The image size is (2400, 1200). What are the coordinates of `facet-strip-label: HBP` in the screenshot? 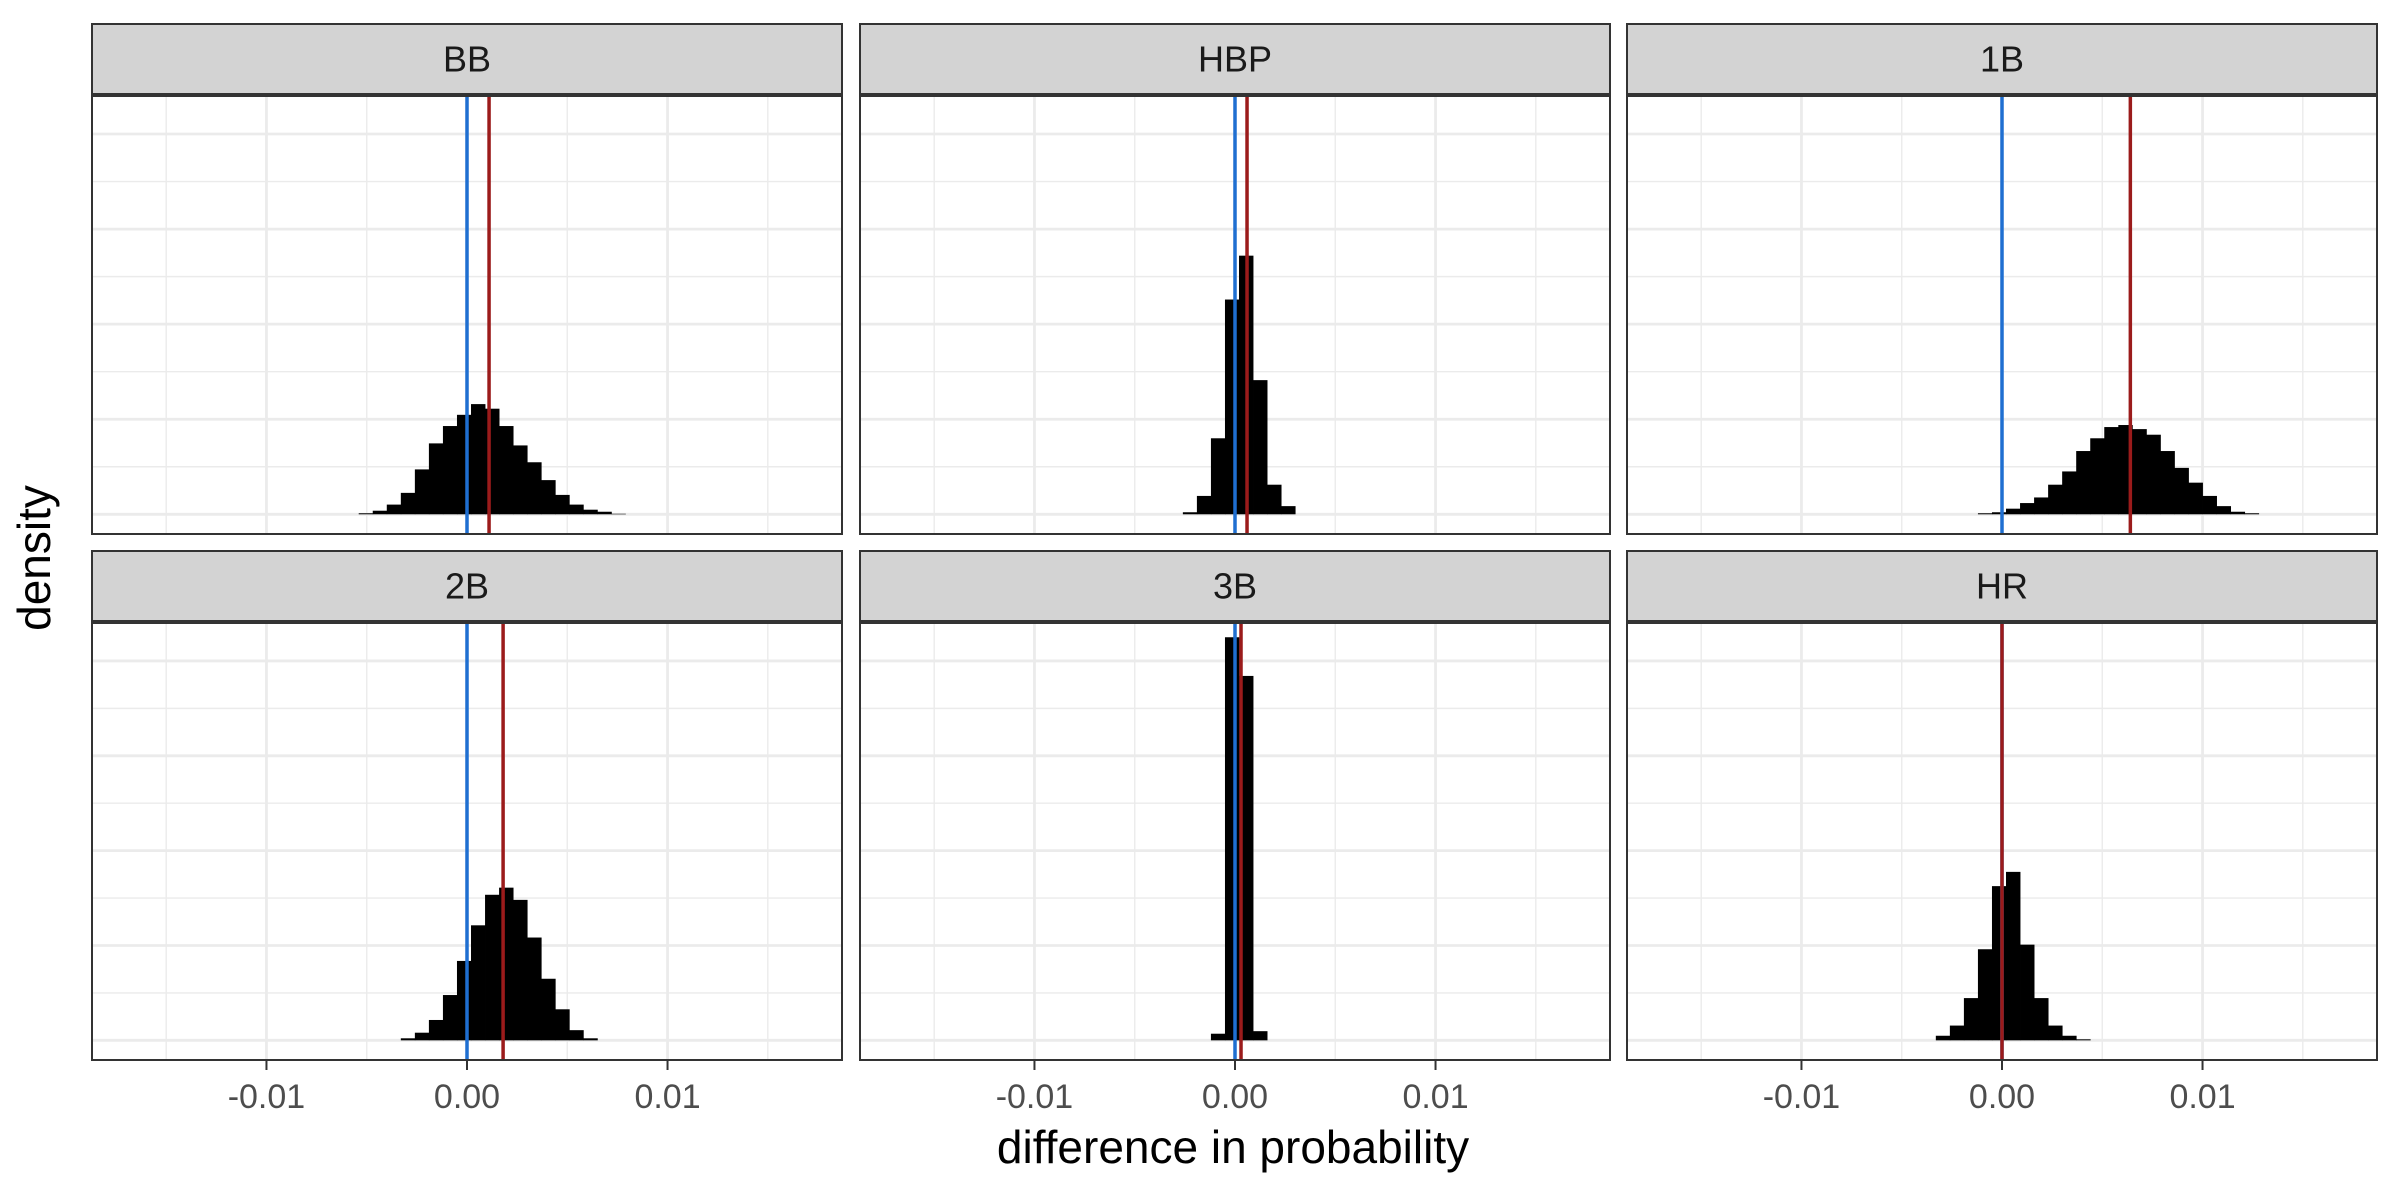 It's located at (1235, 59).